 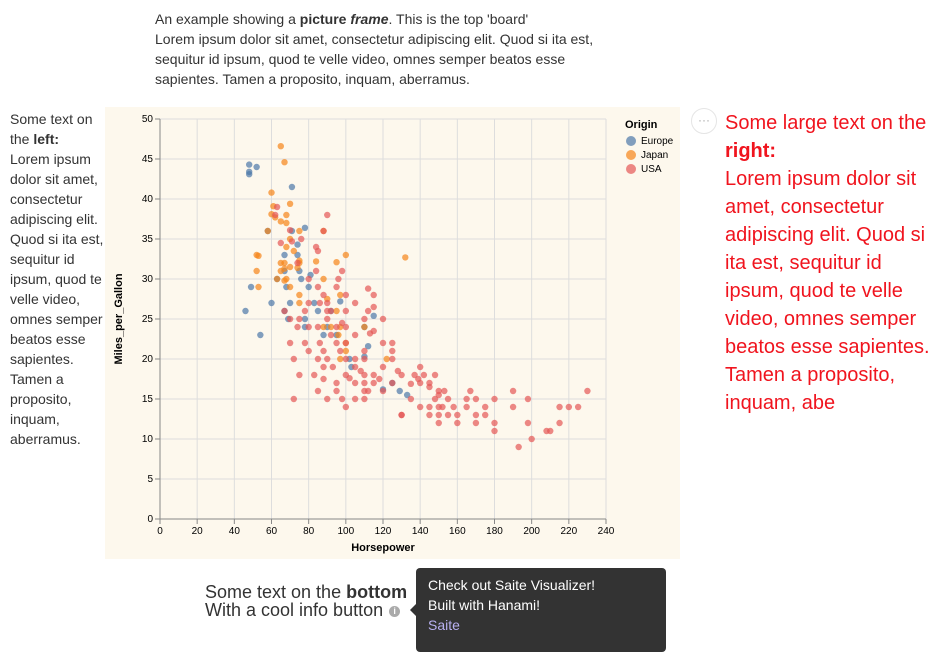 What do you see at coordinates (383, 531) in the screenshot?
I see `x-tick-label: 120` at bounding box center [383, 531].